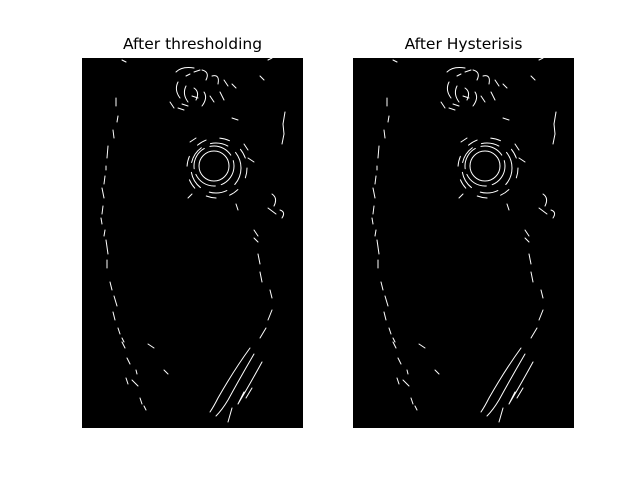 This screenshot has width=640, height=480. I want to click on panel-title-hysteresis: After Hysterisis, so click(463, 44).